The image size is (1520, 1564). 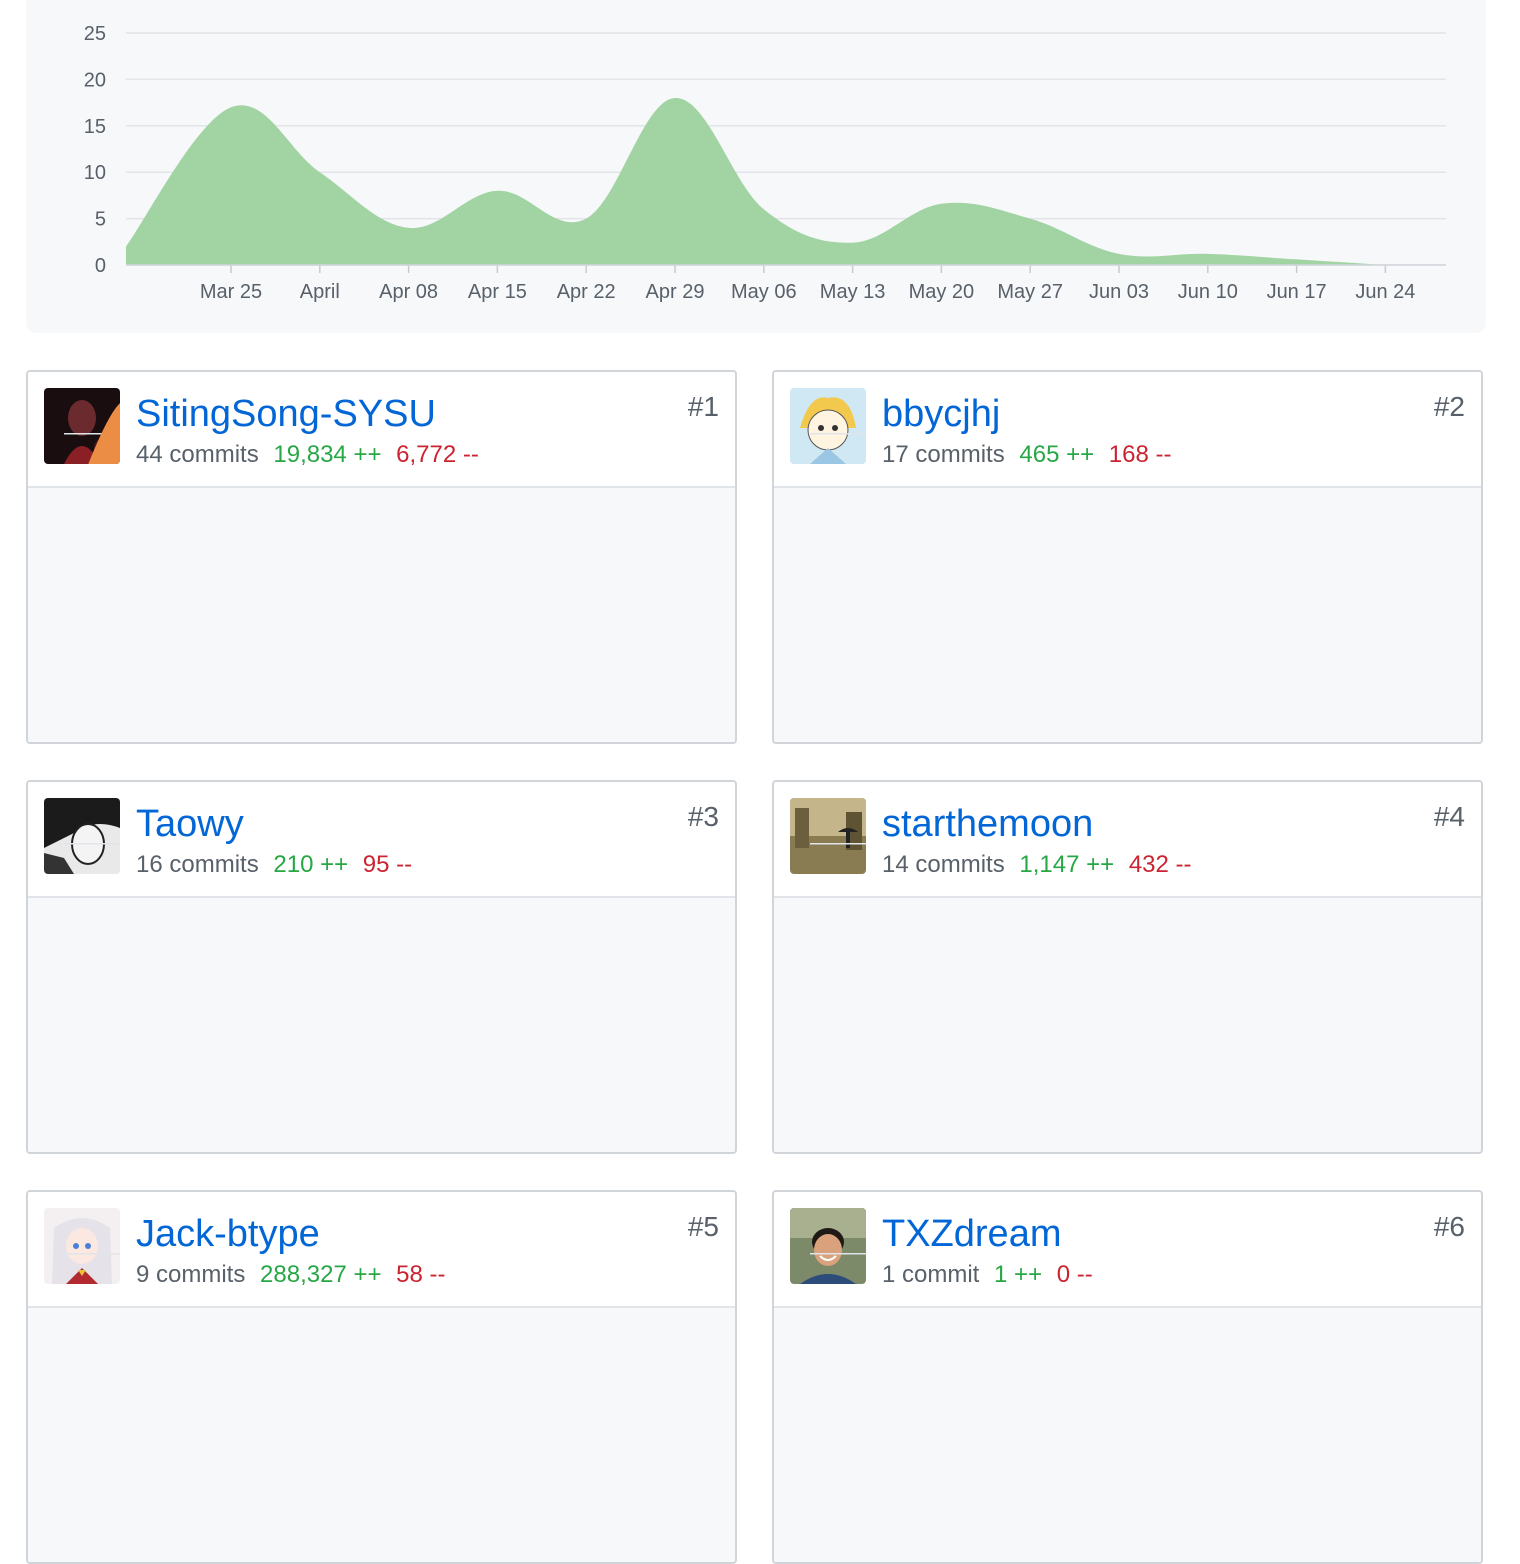 I want to click on contributor-username-link: bbycjhj, so click(x=941, y=414).